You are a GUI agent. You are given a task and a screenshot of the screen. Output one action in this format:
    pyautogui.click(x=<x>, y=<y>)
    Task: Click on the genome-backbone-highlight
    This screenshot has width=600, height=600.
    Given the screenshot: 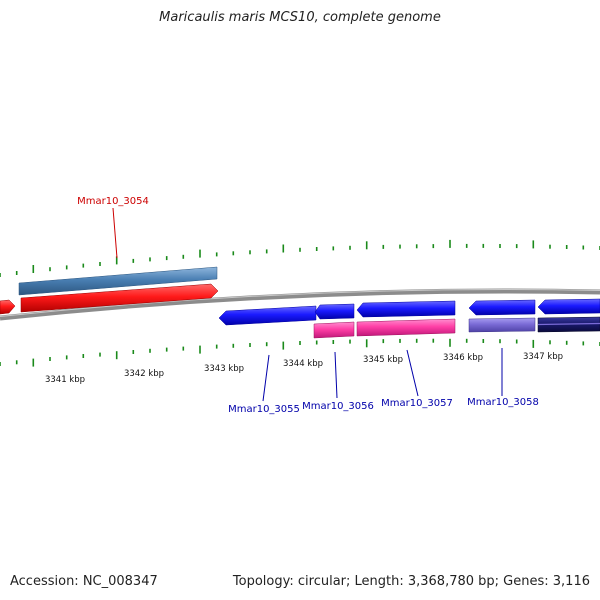 What is the action you would take?
    pyautogui.click(x=300, y=303)
    